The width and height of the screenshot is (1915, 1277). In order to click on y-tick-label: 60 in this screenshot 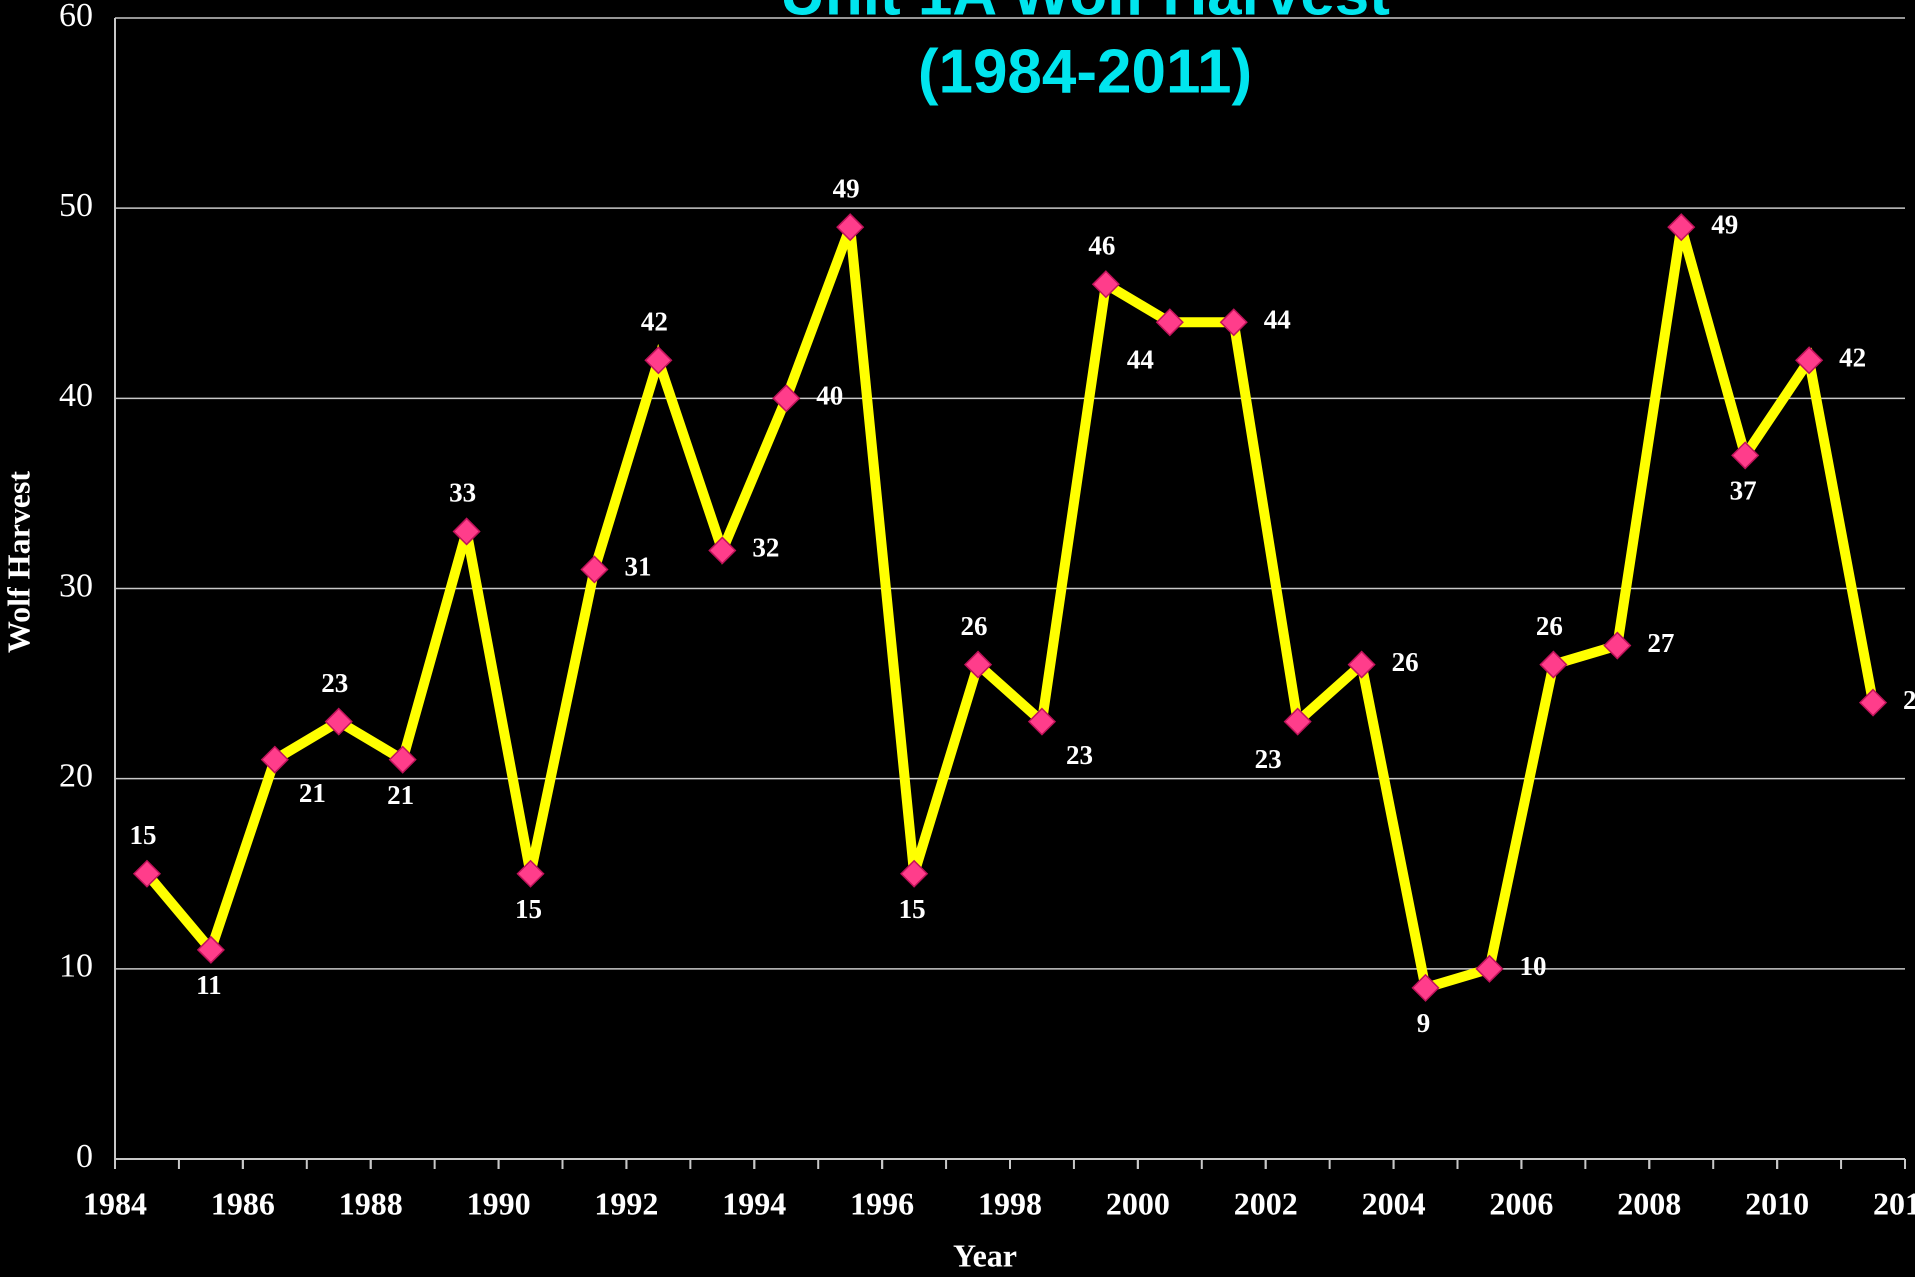, I will do `click(76, 17)`.